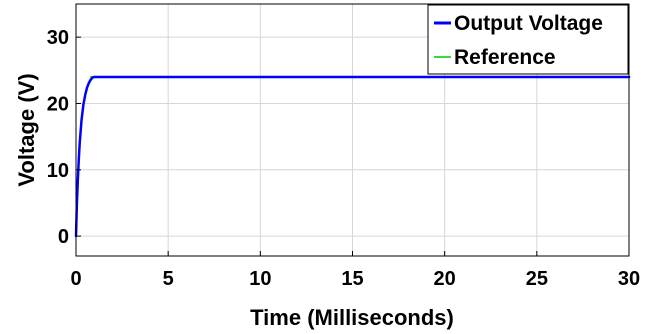 This screenshot has height=334, width=656. What do you see at coordinates (352, 279) in the screenshot?
I see `x-tick-label: 15` at bounding box center [352, 279].